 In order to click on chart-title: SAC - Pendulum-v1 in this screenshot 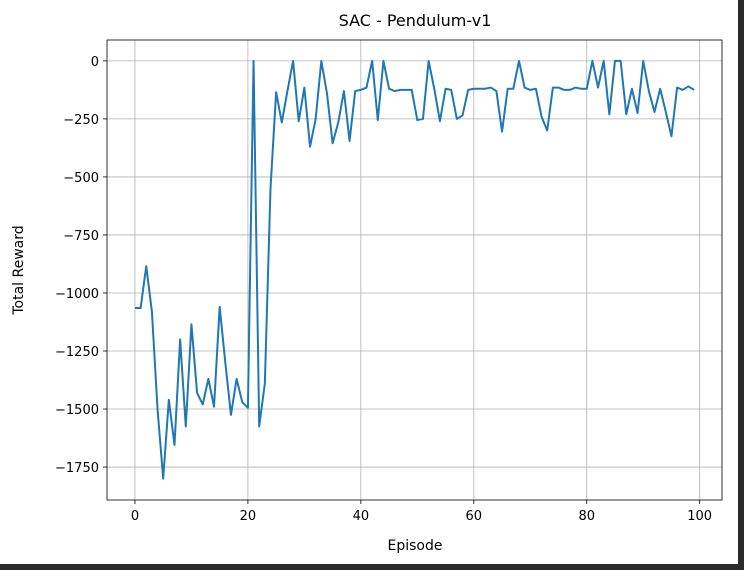, I will do `click(415, 20)`.